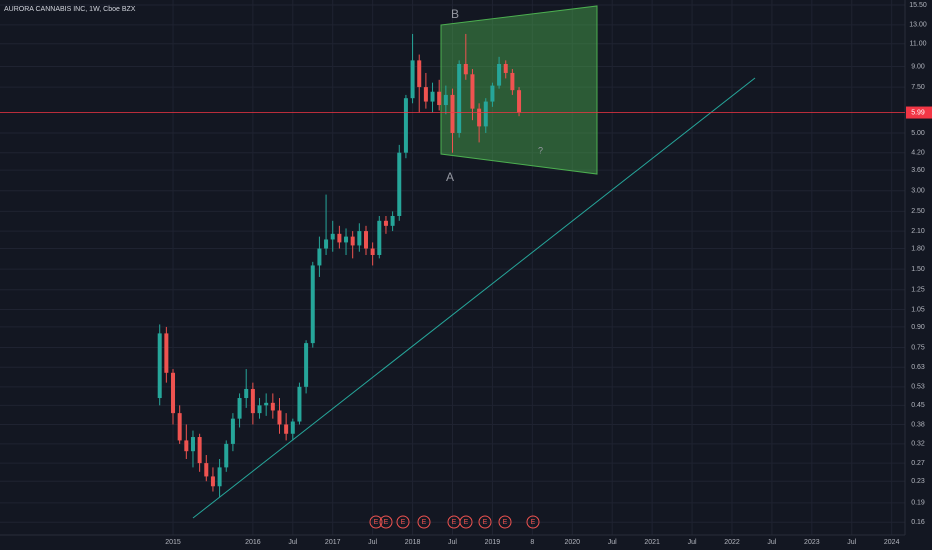 The image size is (932, 550). What do you see at coordinates (918, 153) in the screenshot?
I see `y-tick-label: 4.20` at bounding box center [918, 153].